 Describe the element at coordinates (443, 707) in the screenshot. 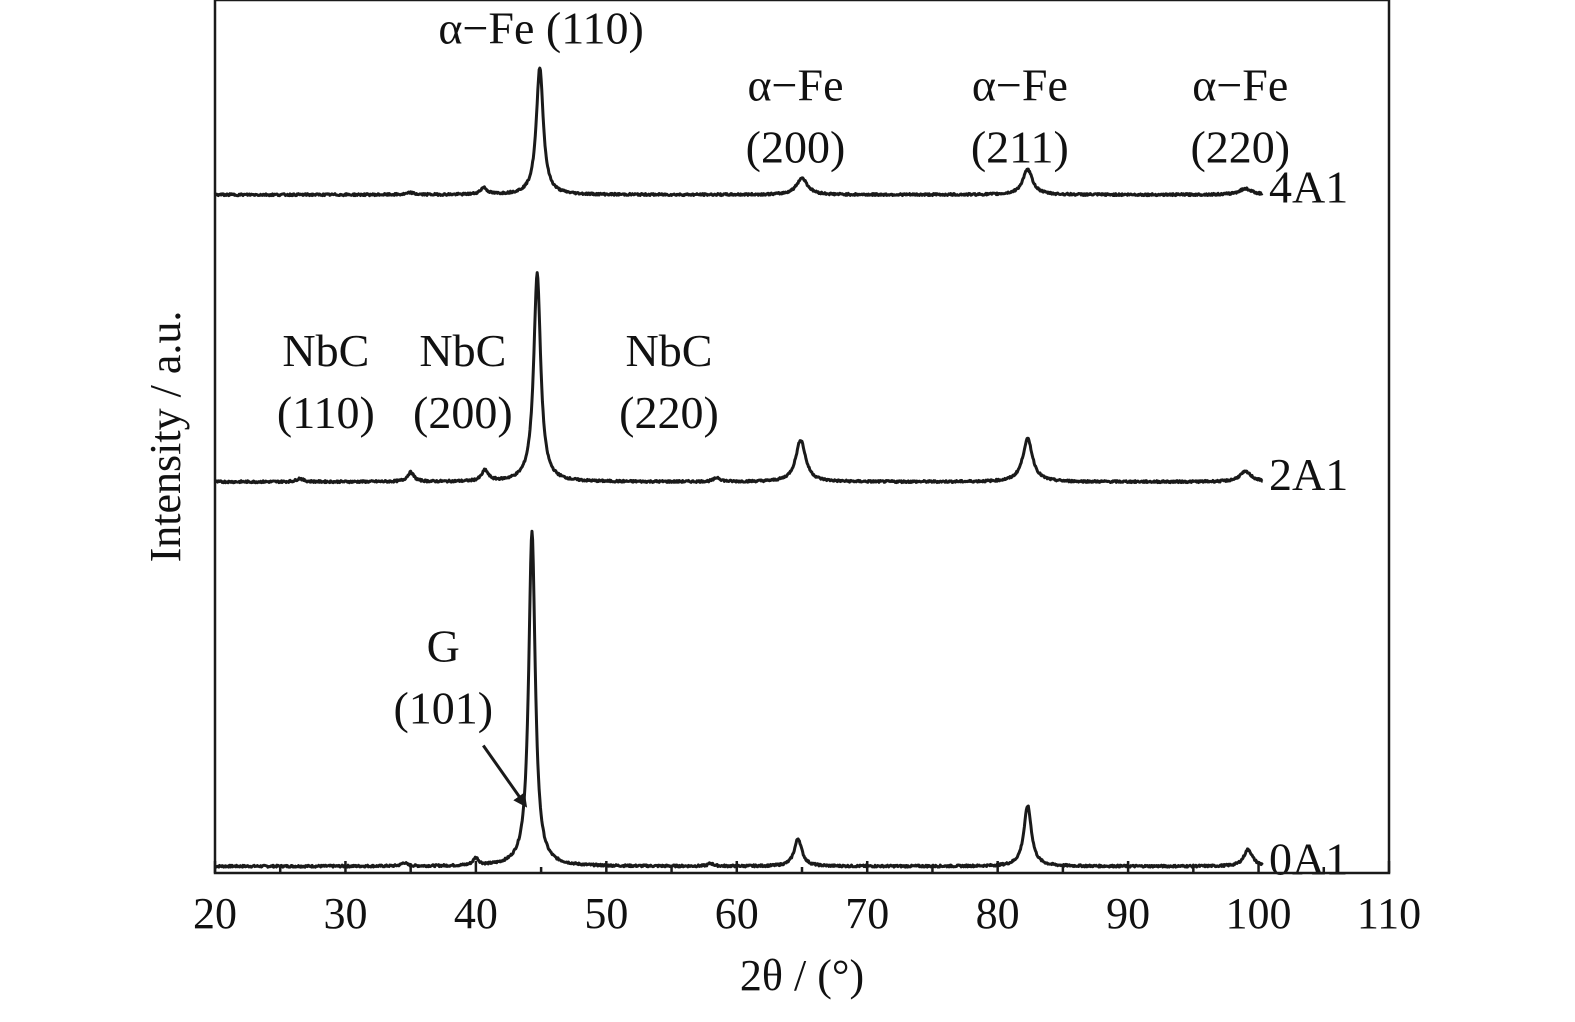

I see `annotation-text: (101)` at that location.